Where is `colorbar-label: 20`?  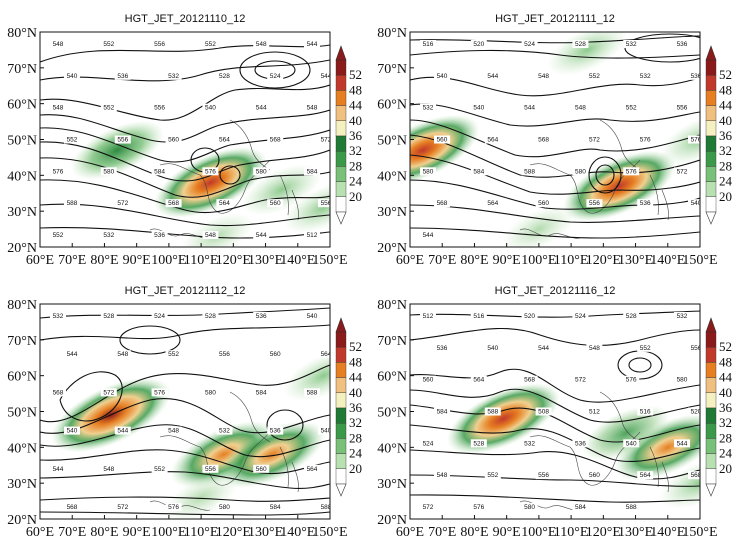 colorbar-label: 20 is located at coordinates (355, 196).